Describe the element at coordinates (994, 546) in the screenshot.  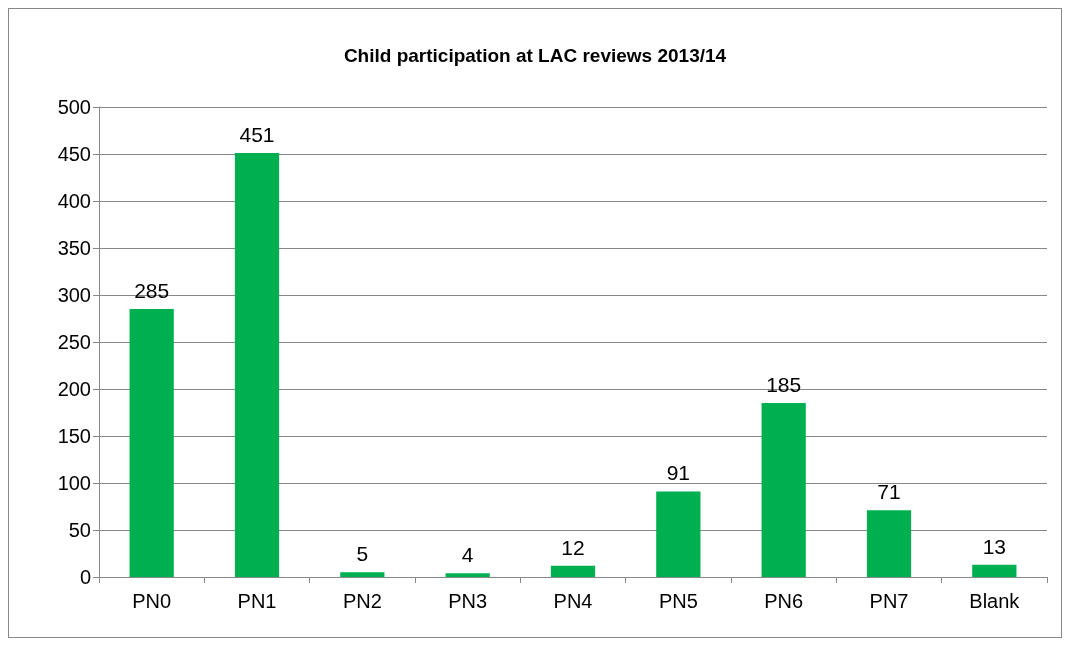
I see `data-label: 13` at that location.